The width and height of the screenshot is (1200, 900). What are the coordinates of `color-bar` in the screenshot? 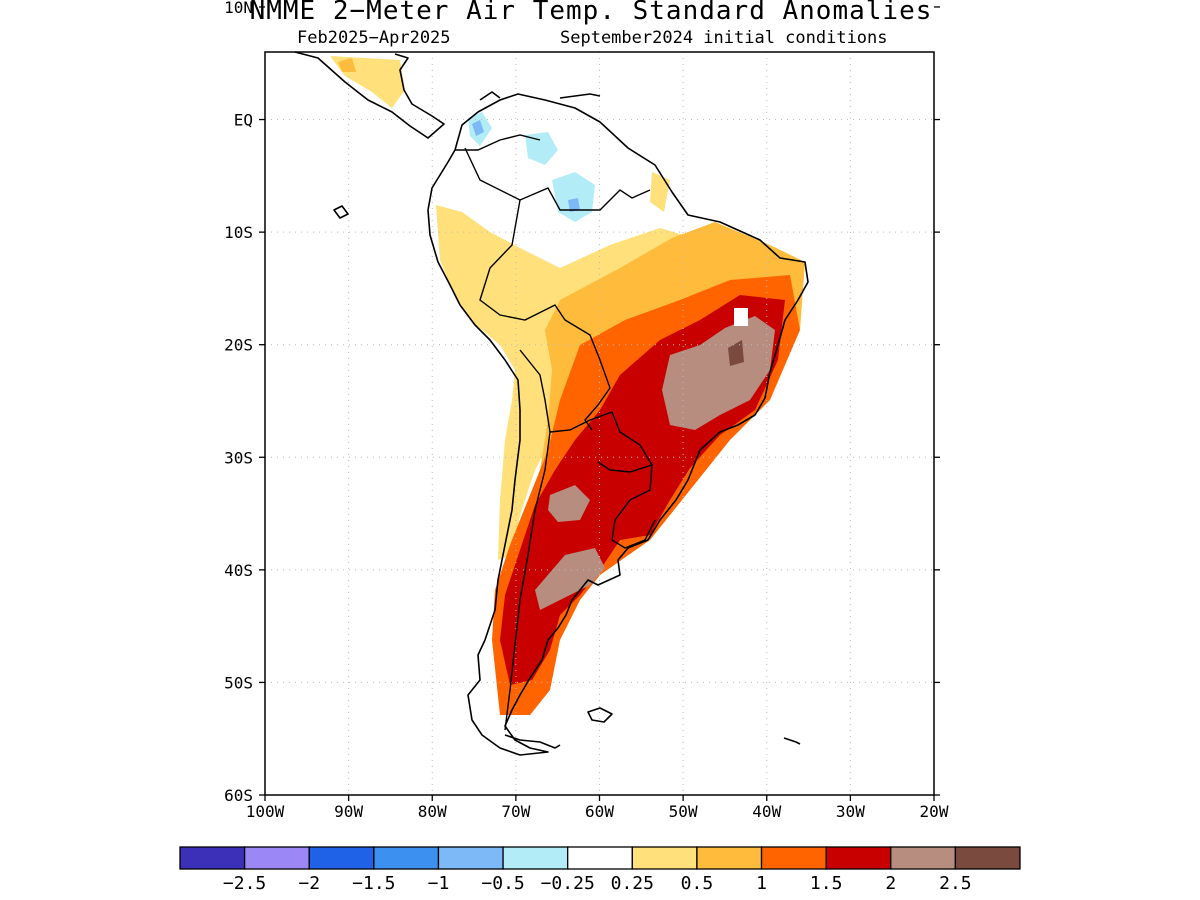 It's located at (600, 858).